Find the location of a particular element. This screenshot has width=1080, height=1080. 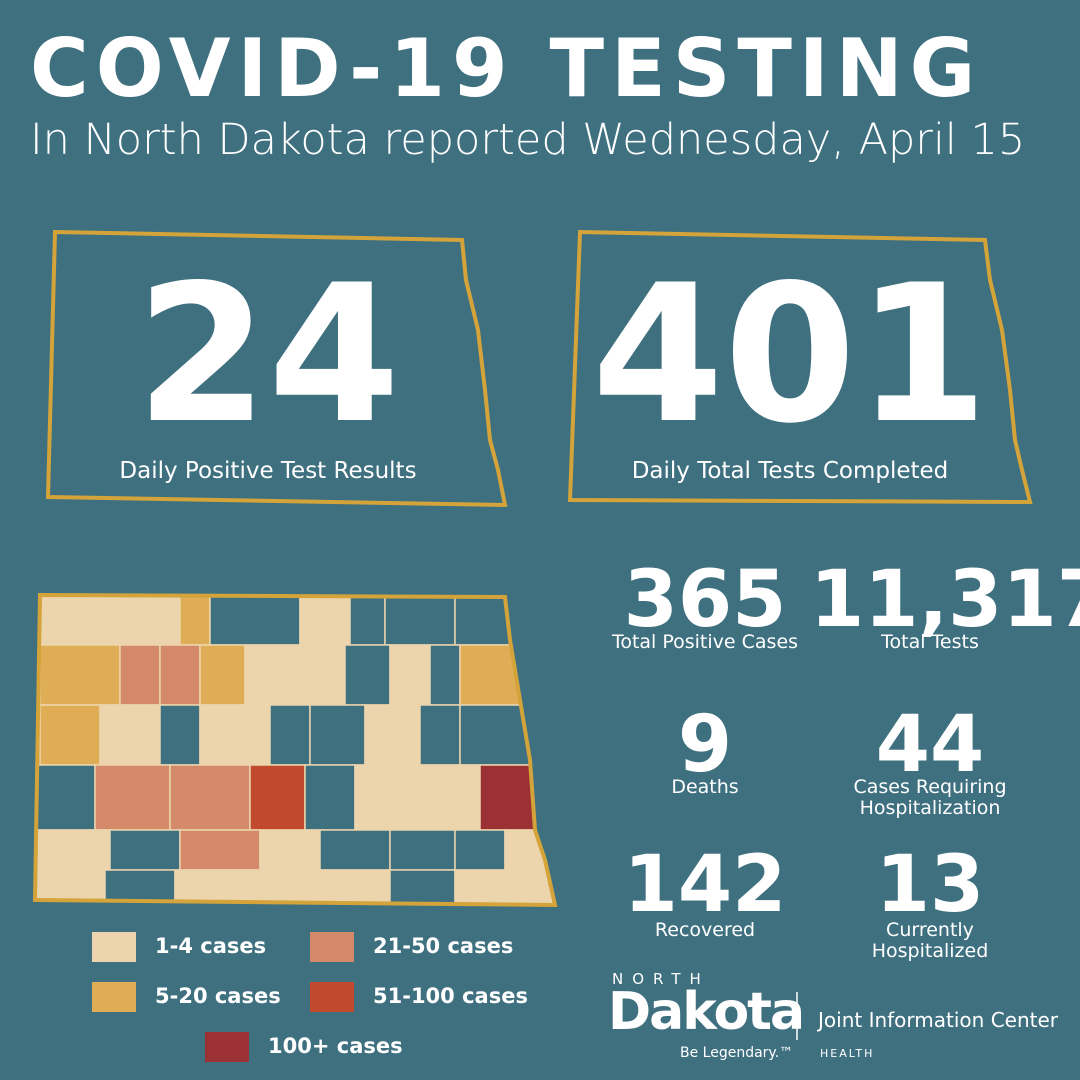

stat-label: Deaths is located at coordinates (705, 787).